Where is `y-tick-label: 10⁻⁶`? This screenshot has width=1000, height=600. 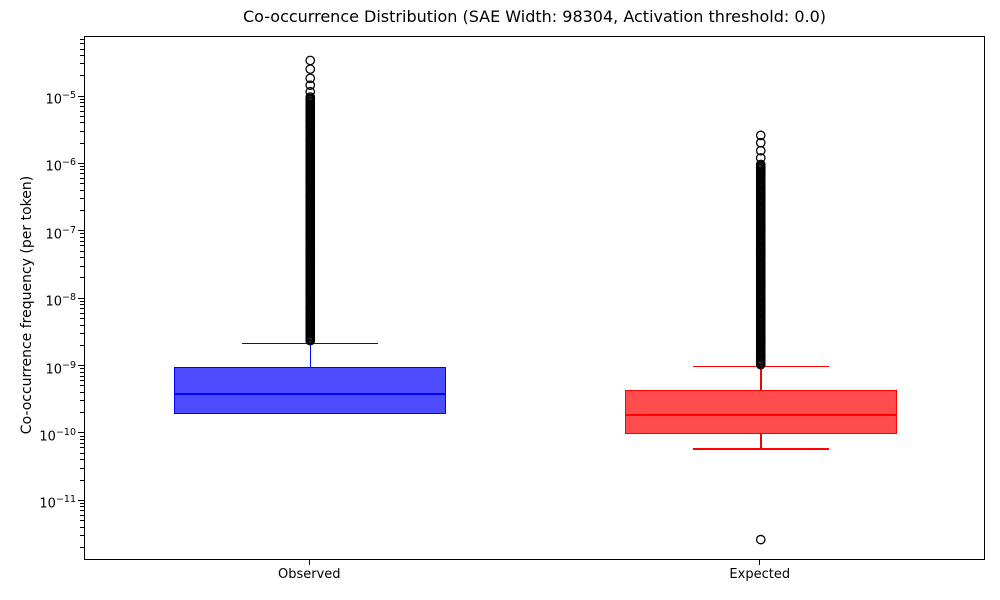
y-tick-label: 10⁻⁶ is located at coordinates (60, 166).